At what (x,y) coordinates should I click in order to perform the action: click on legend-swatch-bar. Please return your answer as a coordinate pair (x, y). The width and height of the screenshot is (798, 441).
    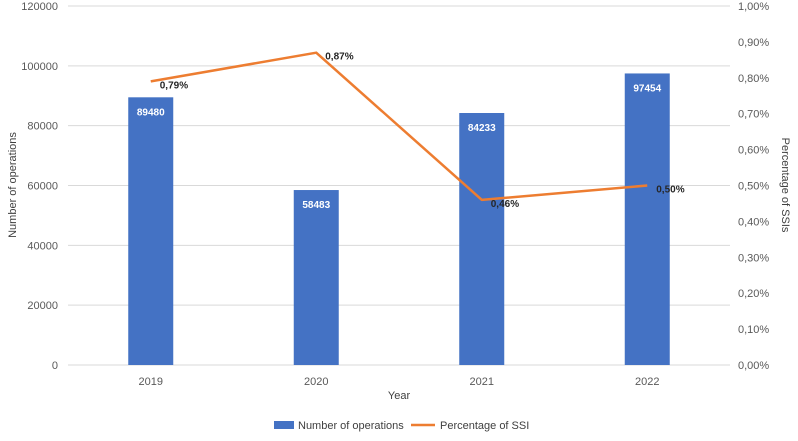
    Looking at the image, I should click on (284, 425).